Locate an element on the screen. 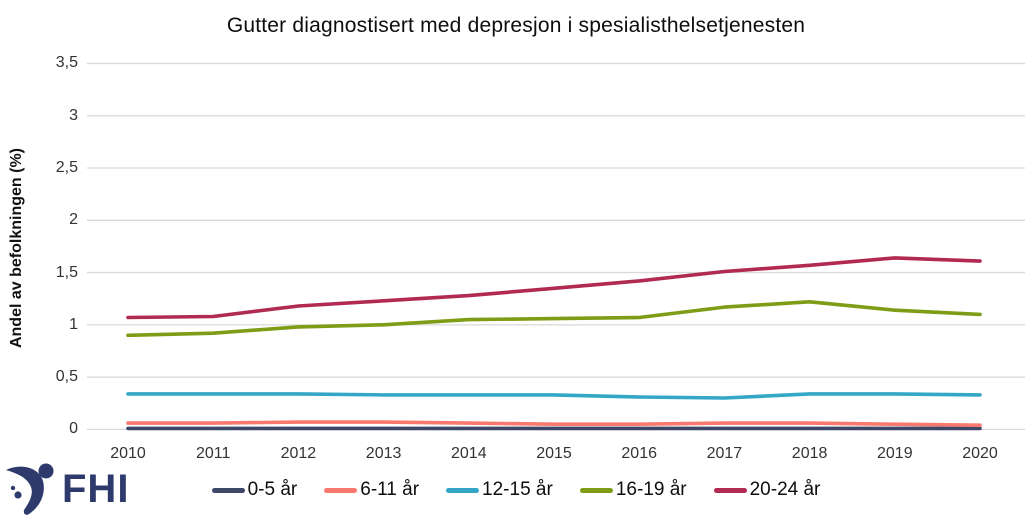 The image size is (1032, 519). line-12-15-ar is located at coordinates (554, 396).